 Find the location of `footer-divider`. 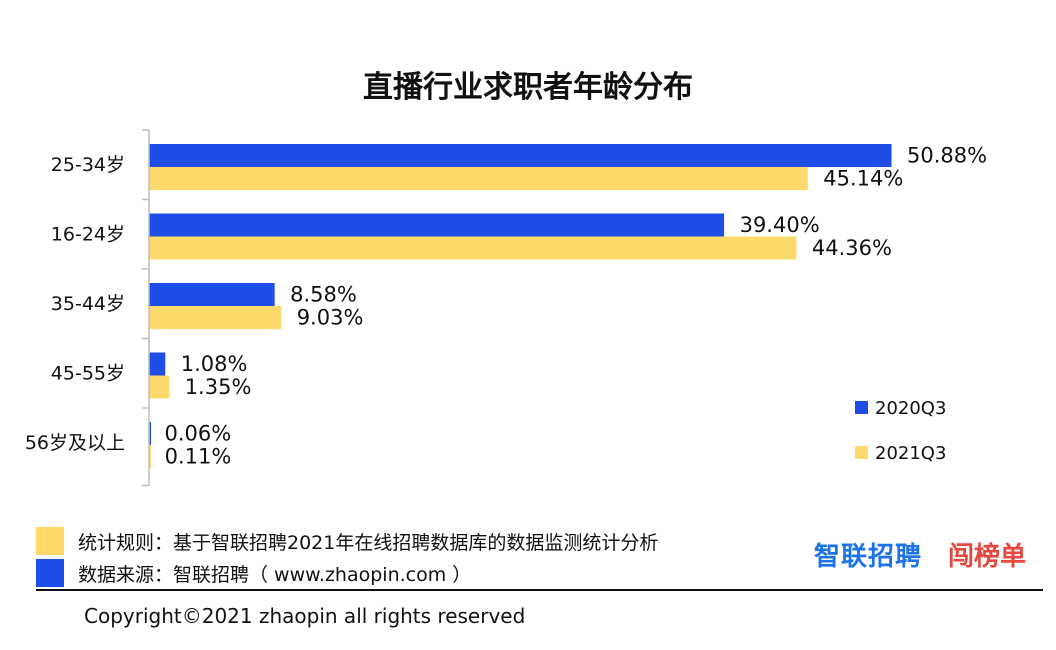

footer-divider is located at coordinates (539, 590).